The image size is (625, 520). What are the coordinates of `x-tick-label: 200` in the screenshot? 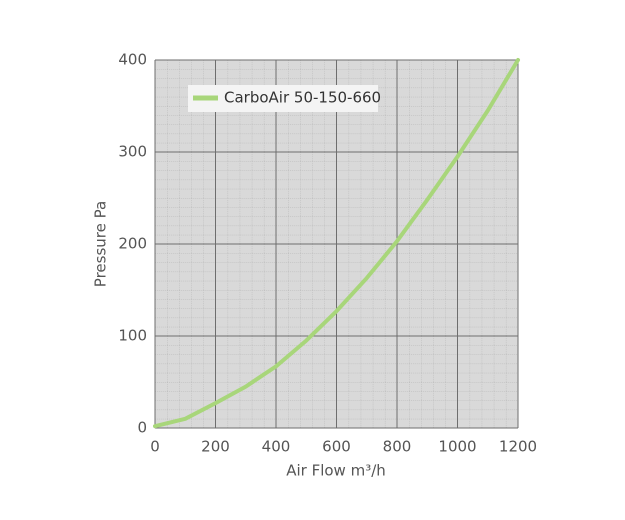 It's located at (215, 447).